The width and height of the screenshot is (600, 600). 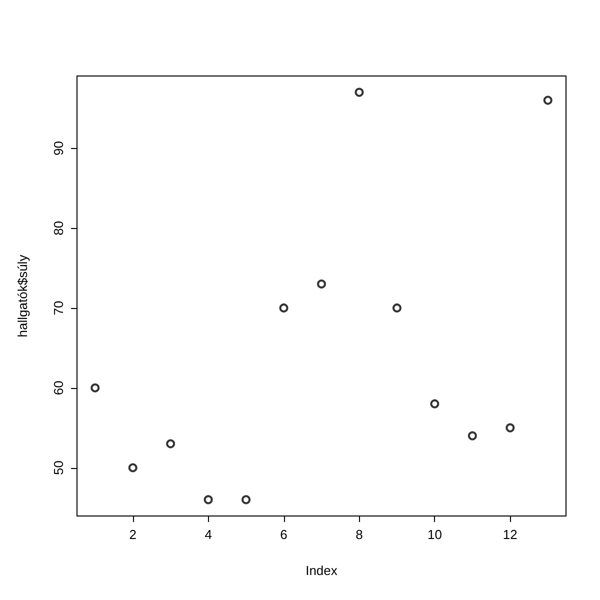 I want to click on x-tick-label: 8, so click(x=359, y=534).